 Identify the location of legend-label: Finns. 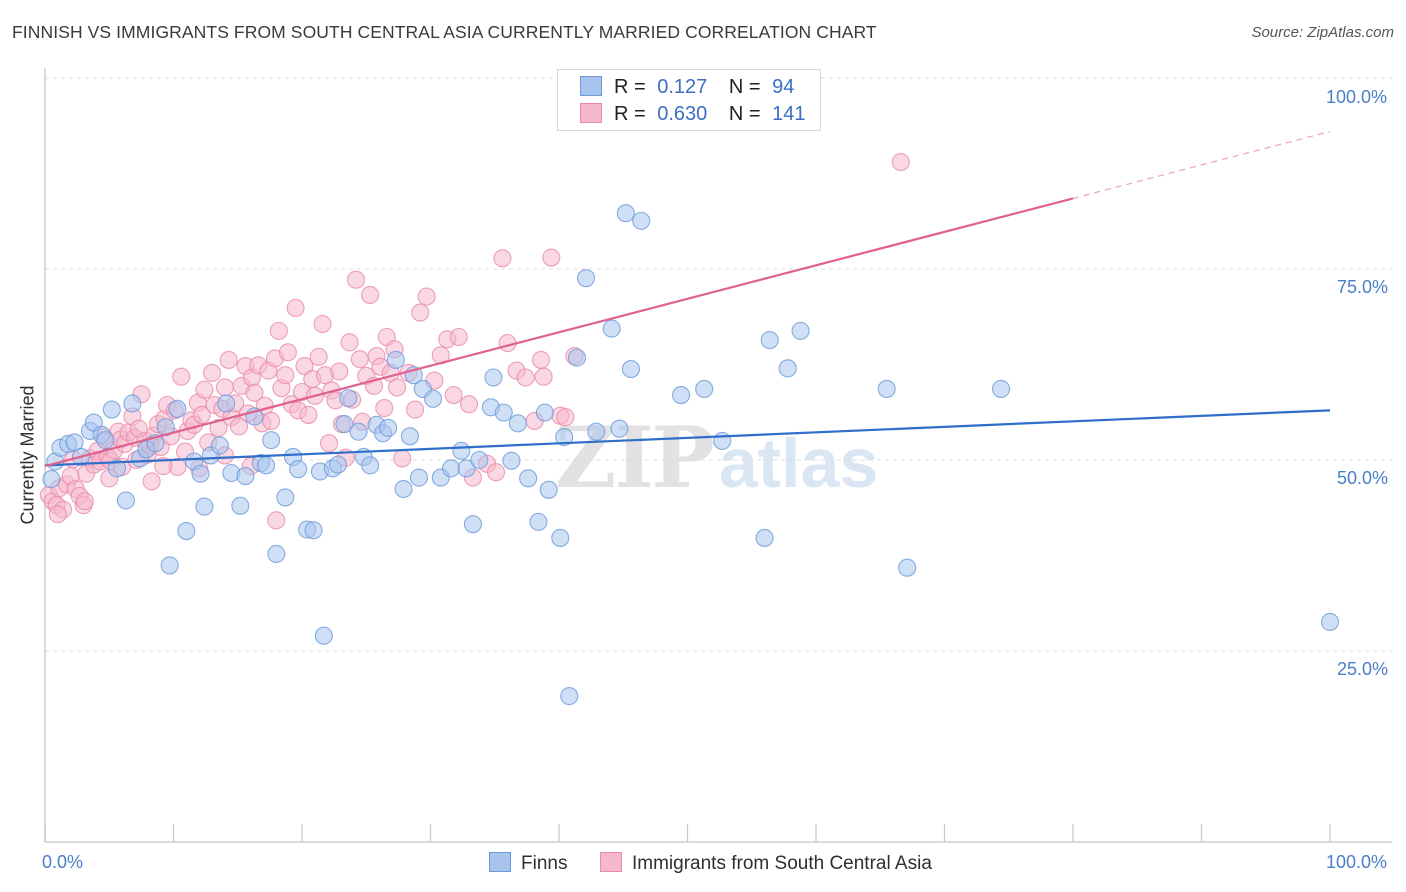
(544, 863).